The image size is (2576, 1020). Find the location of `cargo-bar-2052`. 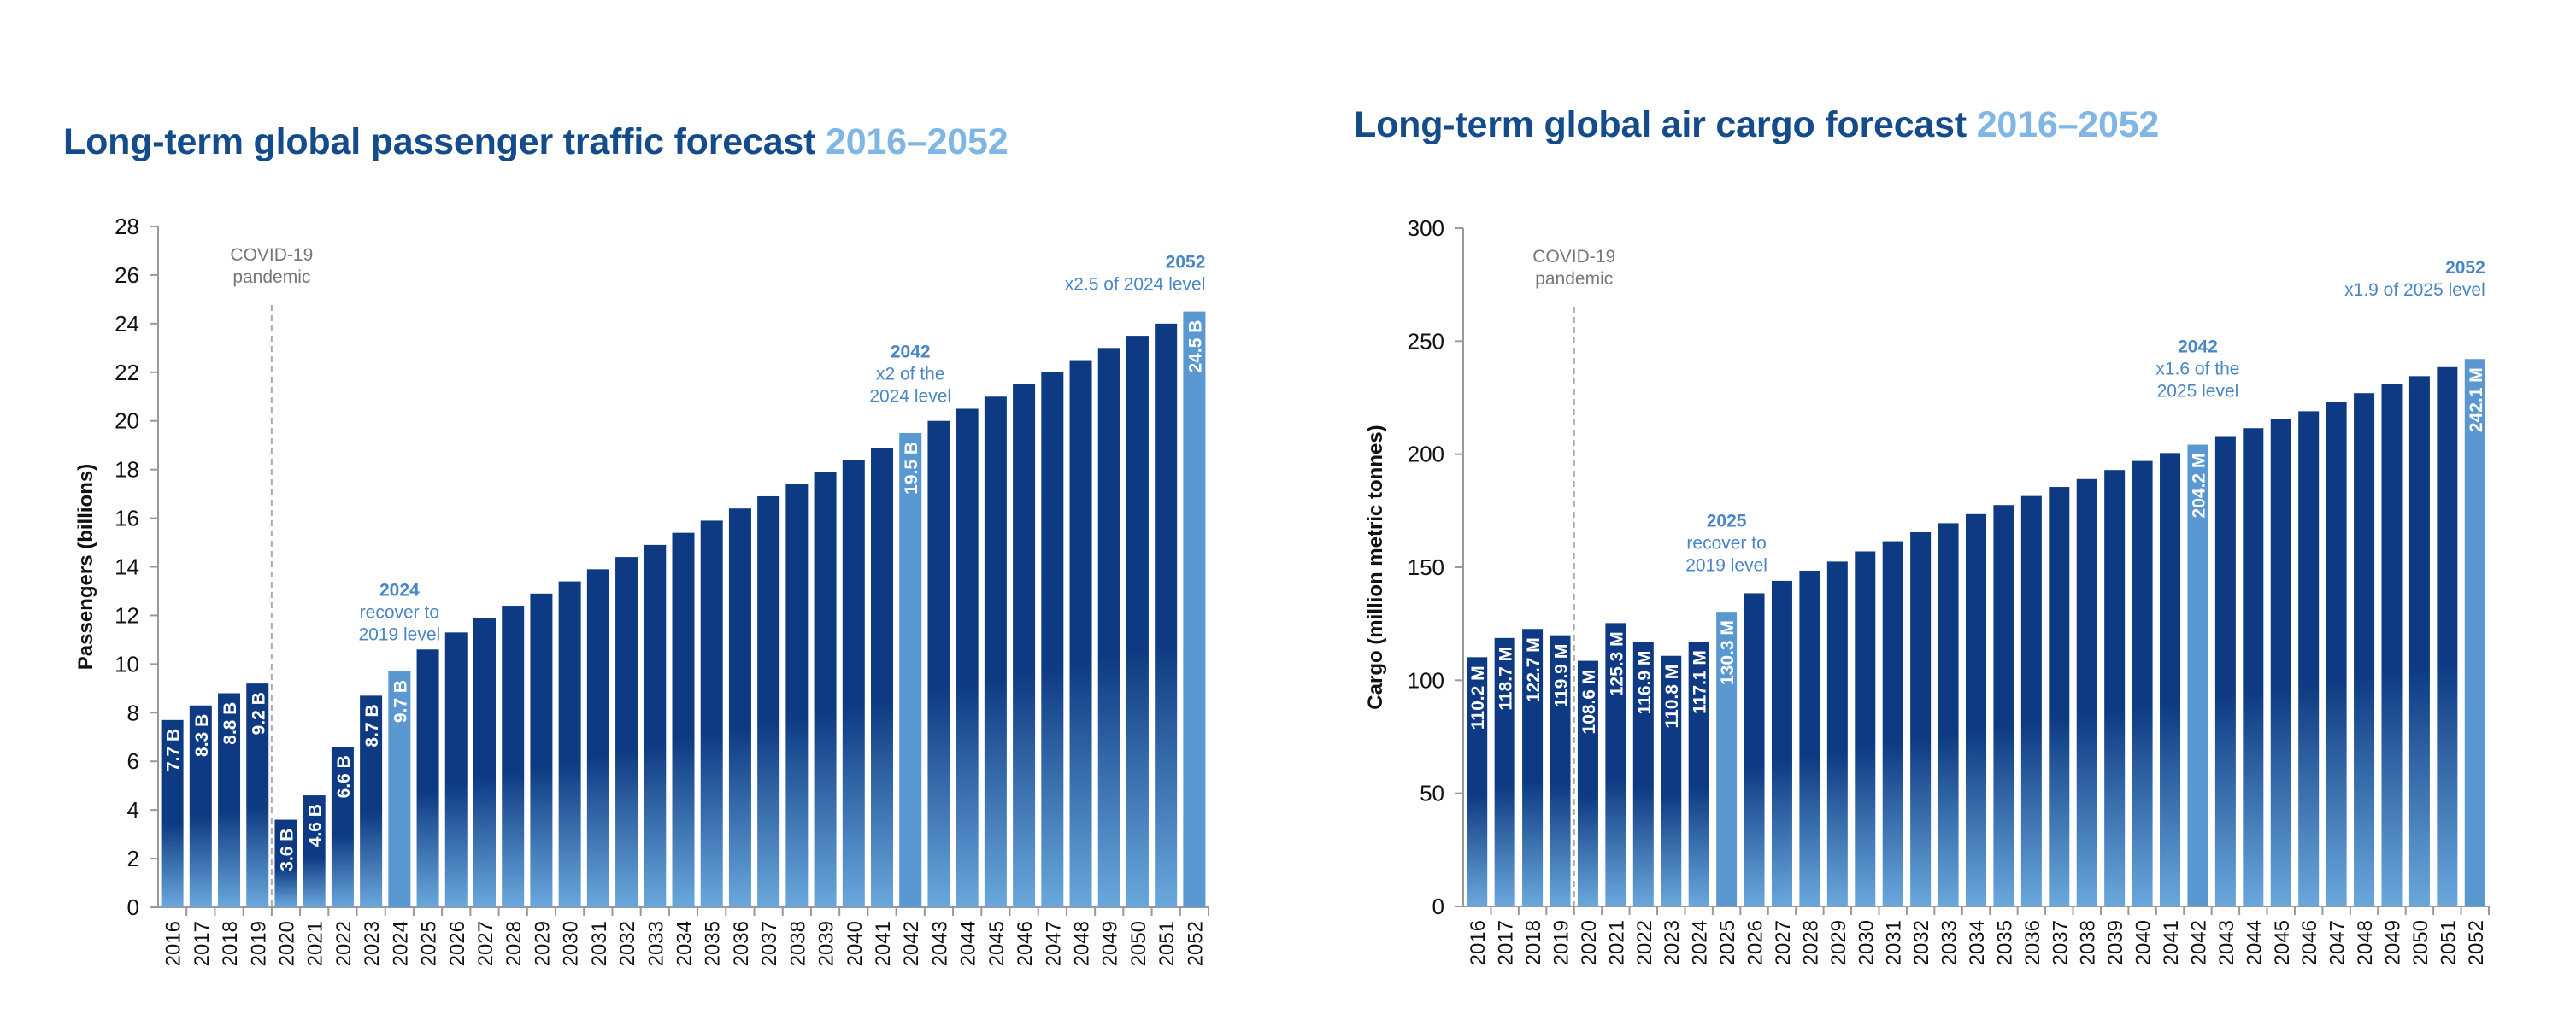

cargo-bar-2052 is located at coordinates (2474, 633).